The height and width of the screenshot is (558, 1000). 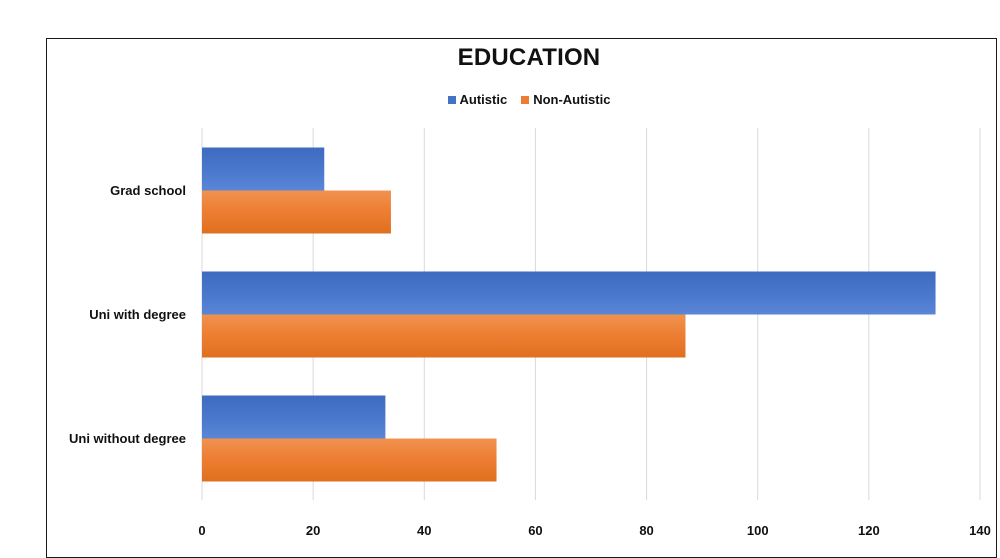 What do you see at coordinates (294, 417) in the screenshot?
I see `bar-uni-without-degree-autistic` at bounding box center [294, 417].